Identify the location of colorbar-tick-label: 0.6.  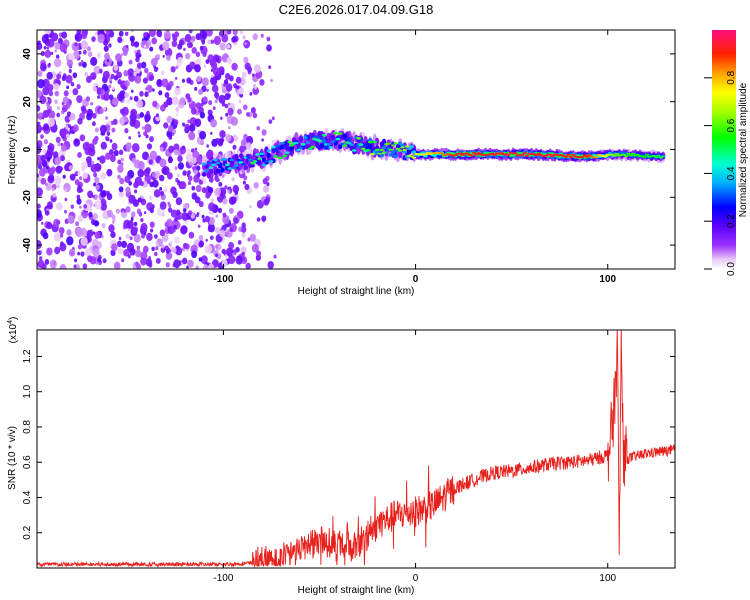
(731, 125).